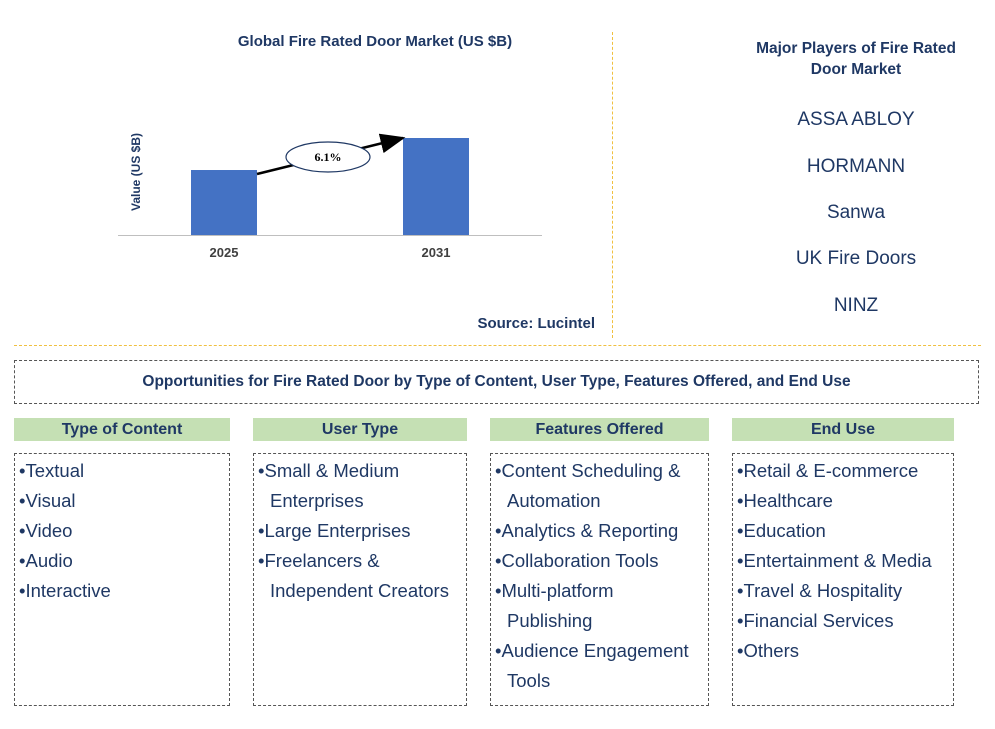 The height and width of the screenshot is (729, 995). I want to click on list-item: Collaboration Tools, so click(599, 561).